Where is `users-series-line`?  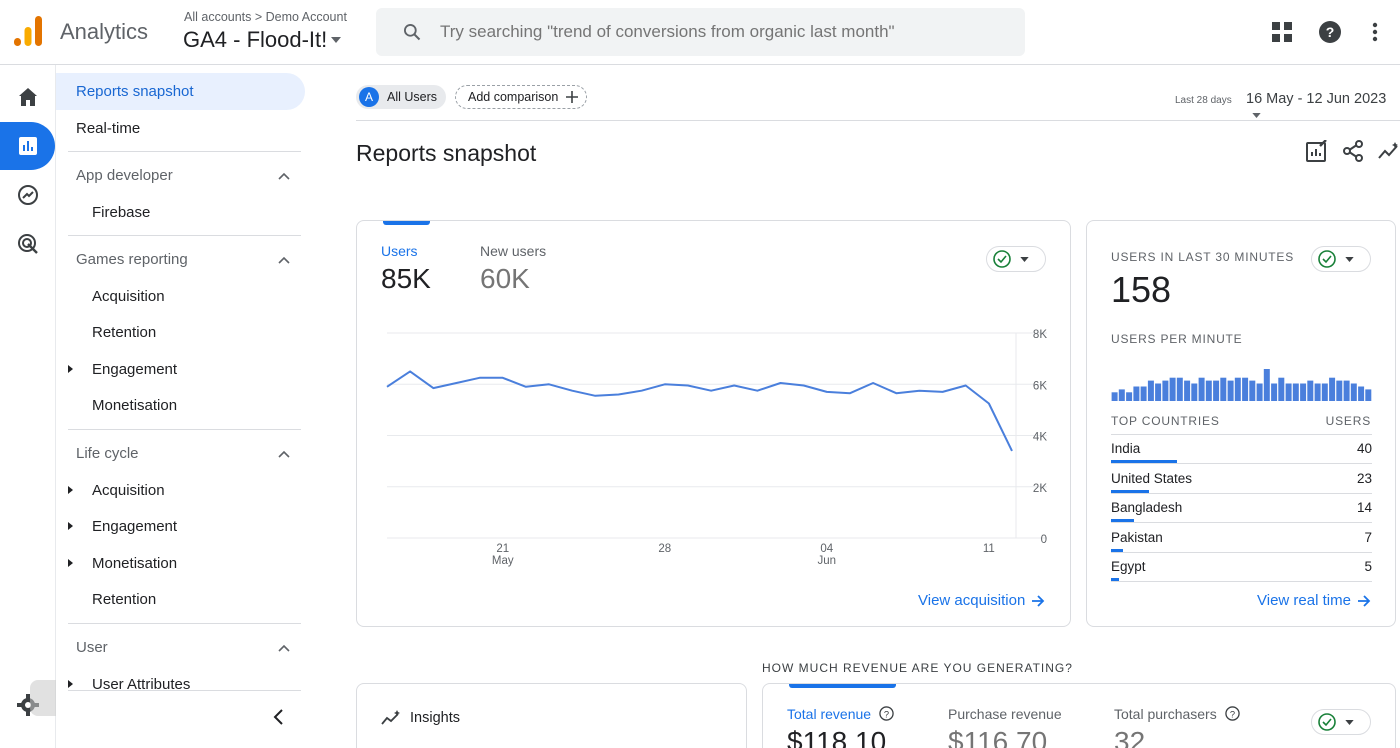
users-series-line is located at coordinates (699, 411).